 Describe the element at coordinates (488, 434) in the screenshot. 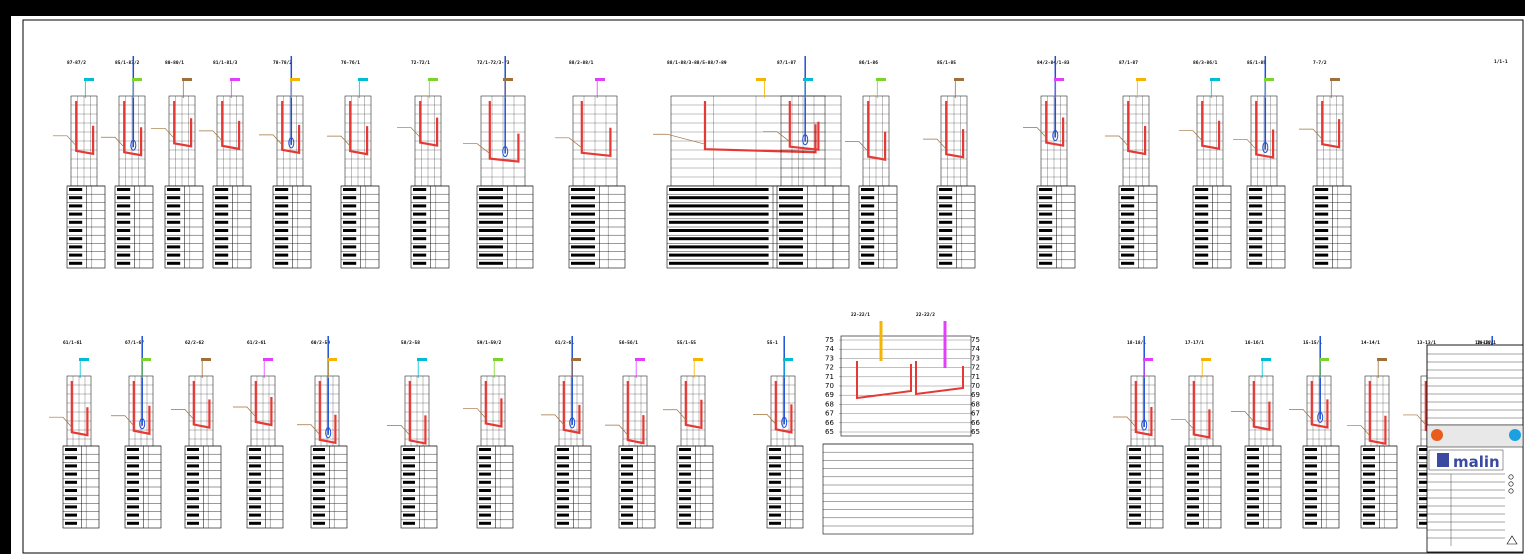

I see `row2-profile-6: 59/1-59/2` at that location.